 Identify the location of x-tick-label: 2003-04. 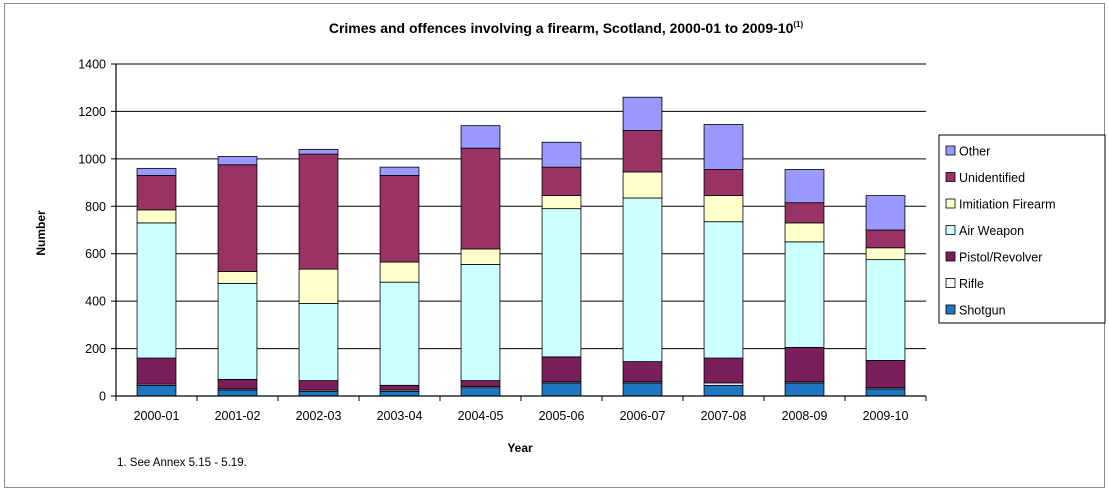
(400, 416).